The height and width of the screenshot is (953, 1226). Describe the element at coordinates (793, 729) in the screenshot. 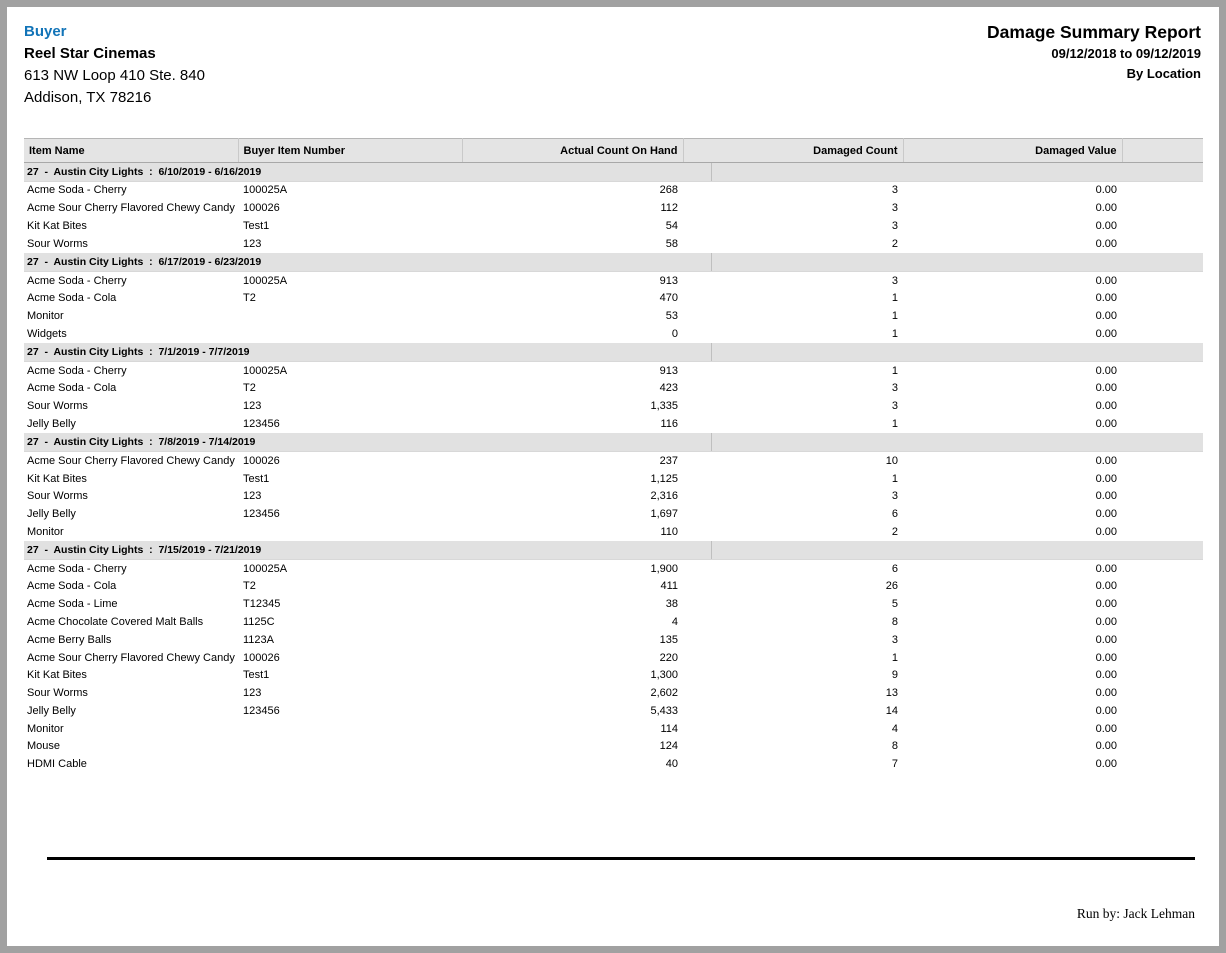

I see `damaged-count-cell: 4` at that location.